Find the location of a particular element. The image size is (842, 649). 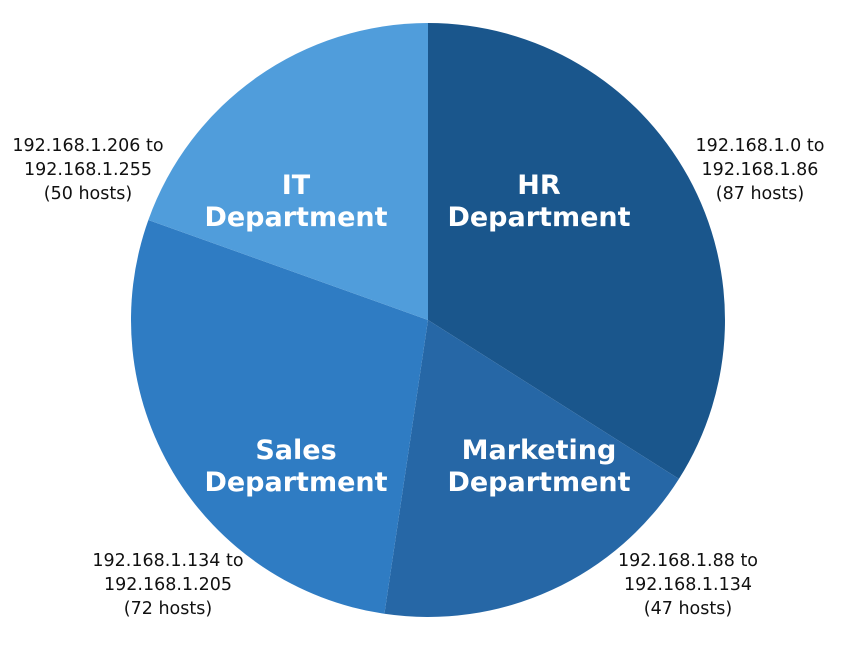

range-label-hr-department-line-1: 192.168.1.0 to is located at coordinates (760, 146).